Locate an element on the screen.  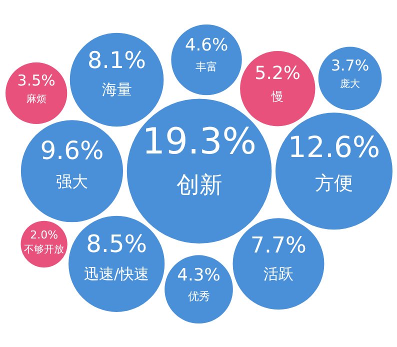
data-label: 2.0% is located at coordinates (44, 235).